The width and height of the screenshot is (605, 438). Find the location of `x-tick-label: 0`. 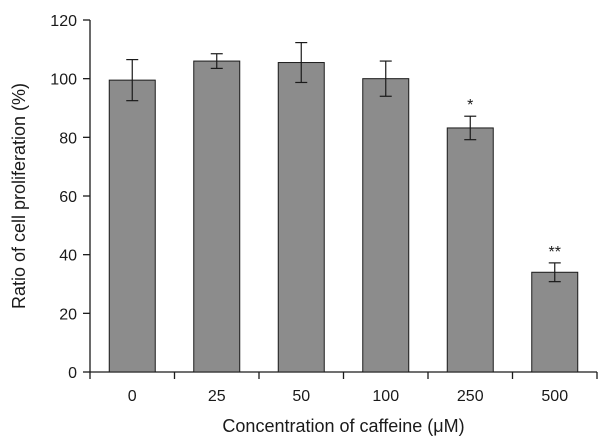

x-tick-label: 0 is located at coordinates (132, 396).